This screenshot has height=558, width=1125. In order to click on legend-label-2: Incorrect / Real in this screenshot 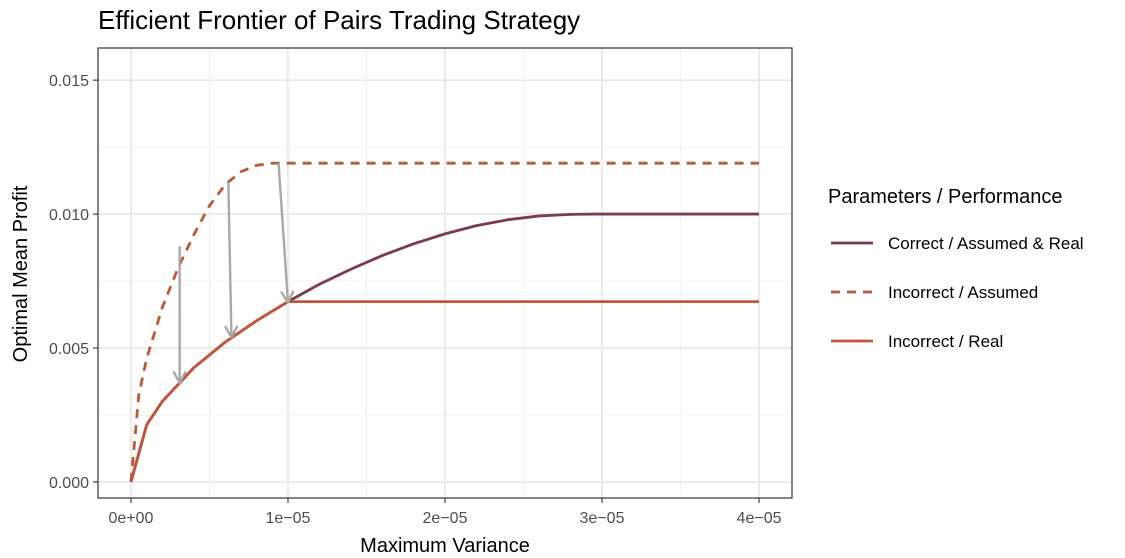, I will do `click(945, 341)`.